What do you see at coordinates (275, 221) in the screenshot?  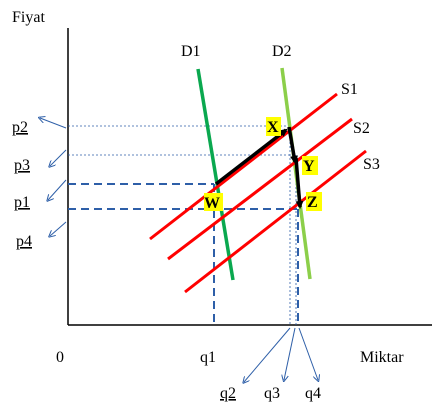 I see `supply-curve-s3` at bounding box center [275, 221].